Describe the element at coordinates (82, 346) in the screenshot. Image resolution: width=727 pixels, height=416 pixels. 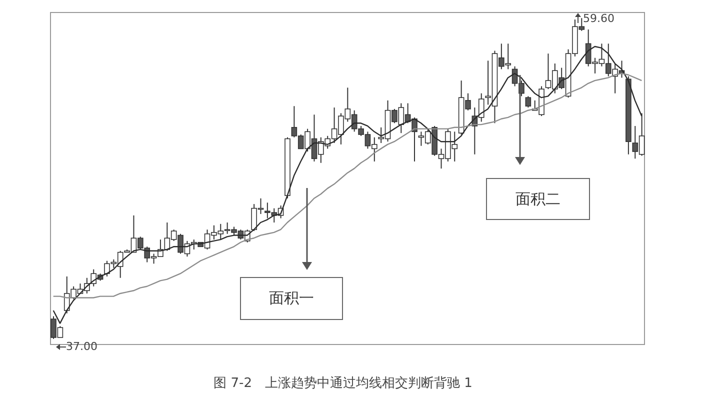
I see `text: 37.00` at that location.